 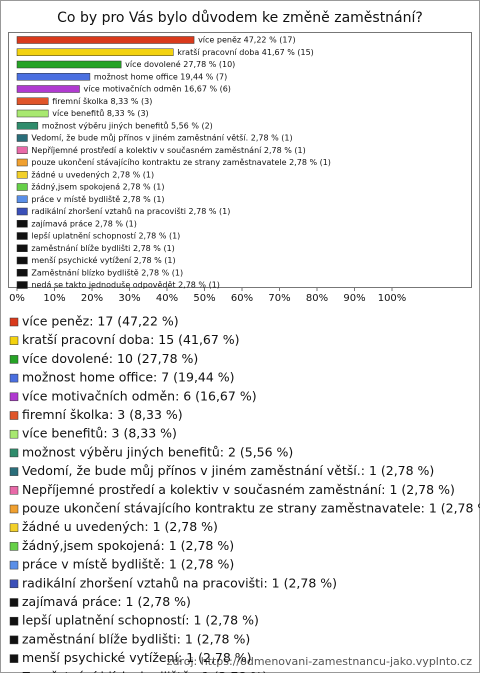 What do you see at coordinates (102, 414) in the screenshot?
I see `legend-label: firemní školka: 3 (8,33 %)` at bounding box center [102, 414].